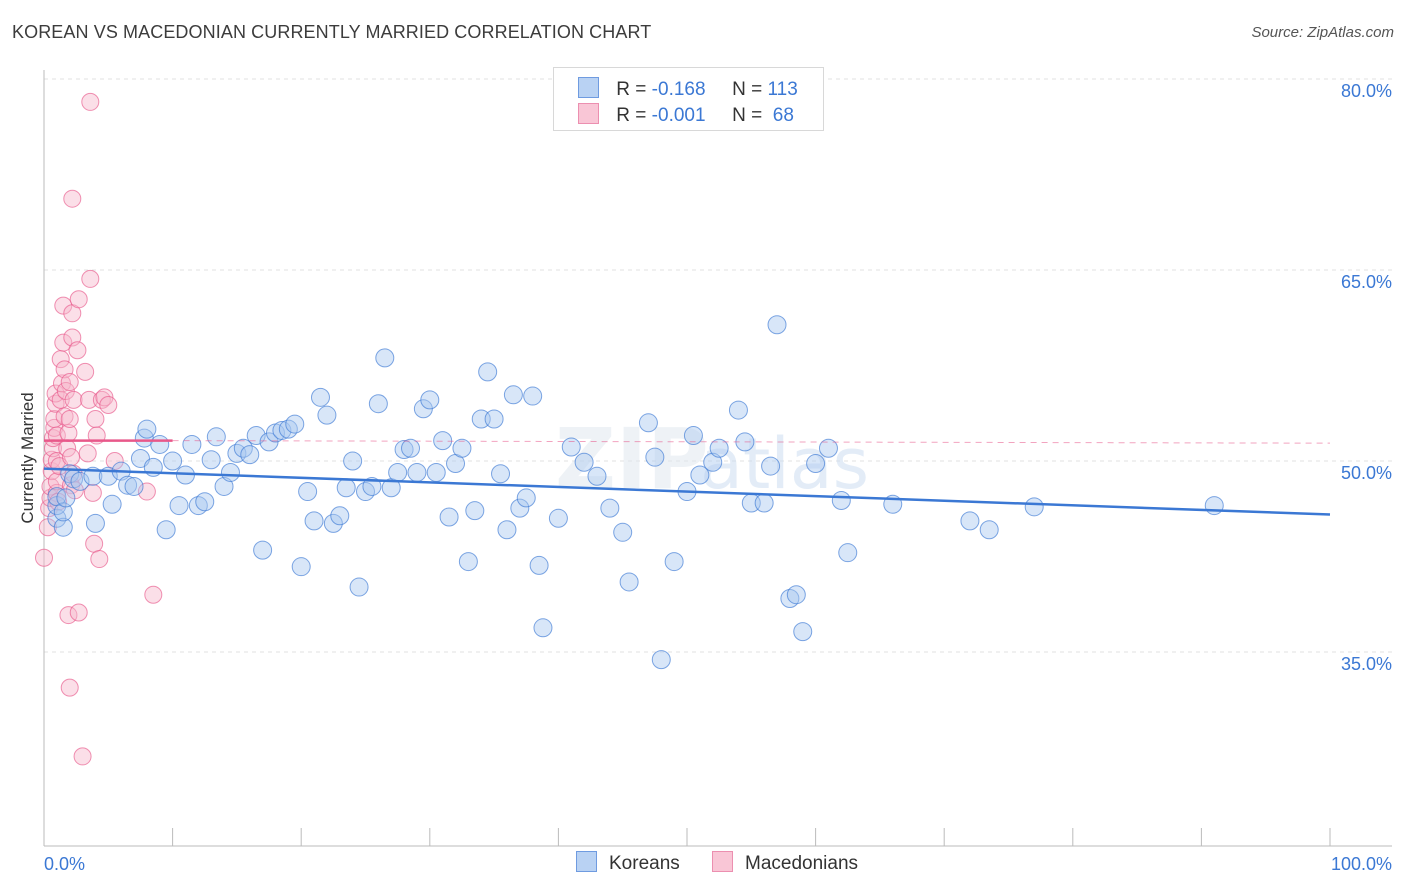  What do you see at coordinates (588, 113) in the screenshot?
I see `macedonians-swatch` at bounding box center [588, 113].